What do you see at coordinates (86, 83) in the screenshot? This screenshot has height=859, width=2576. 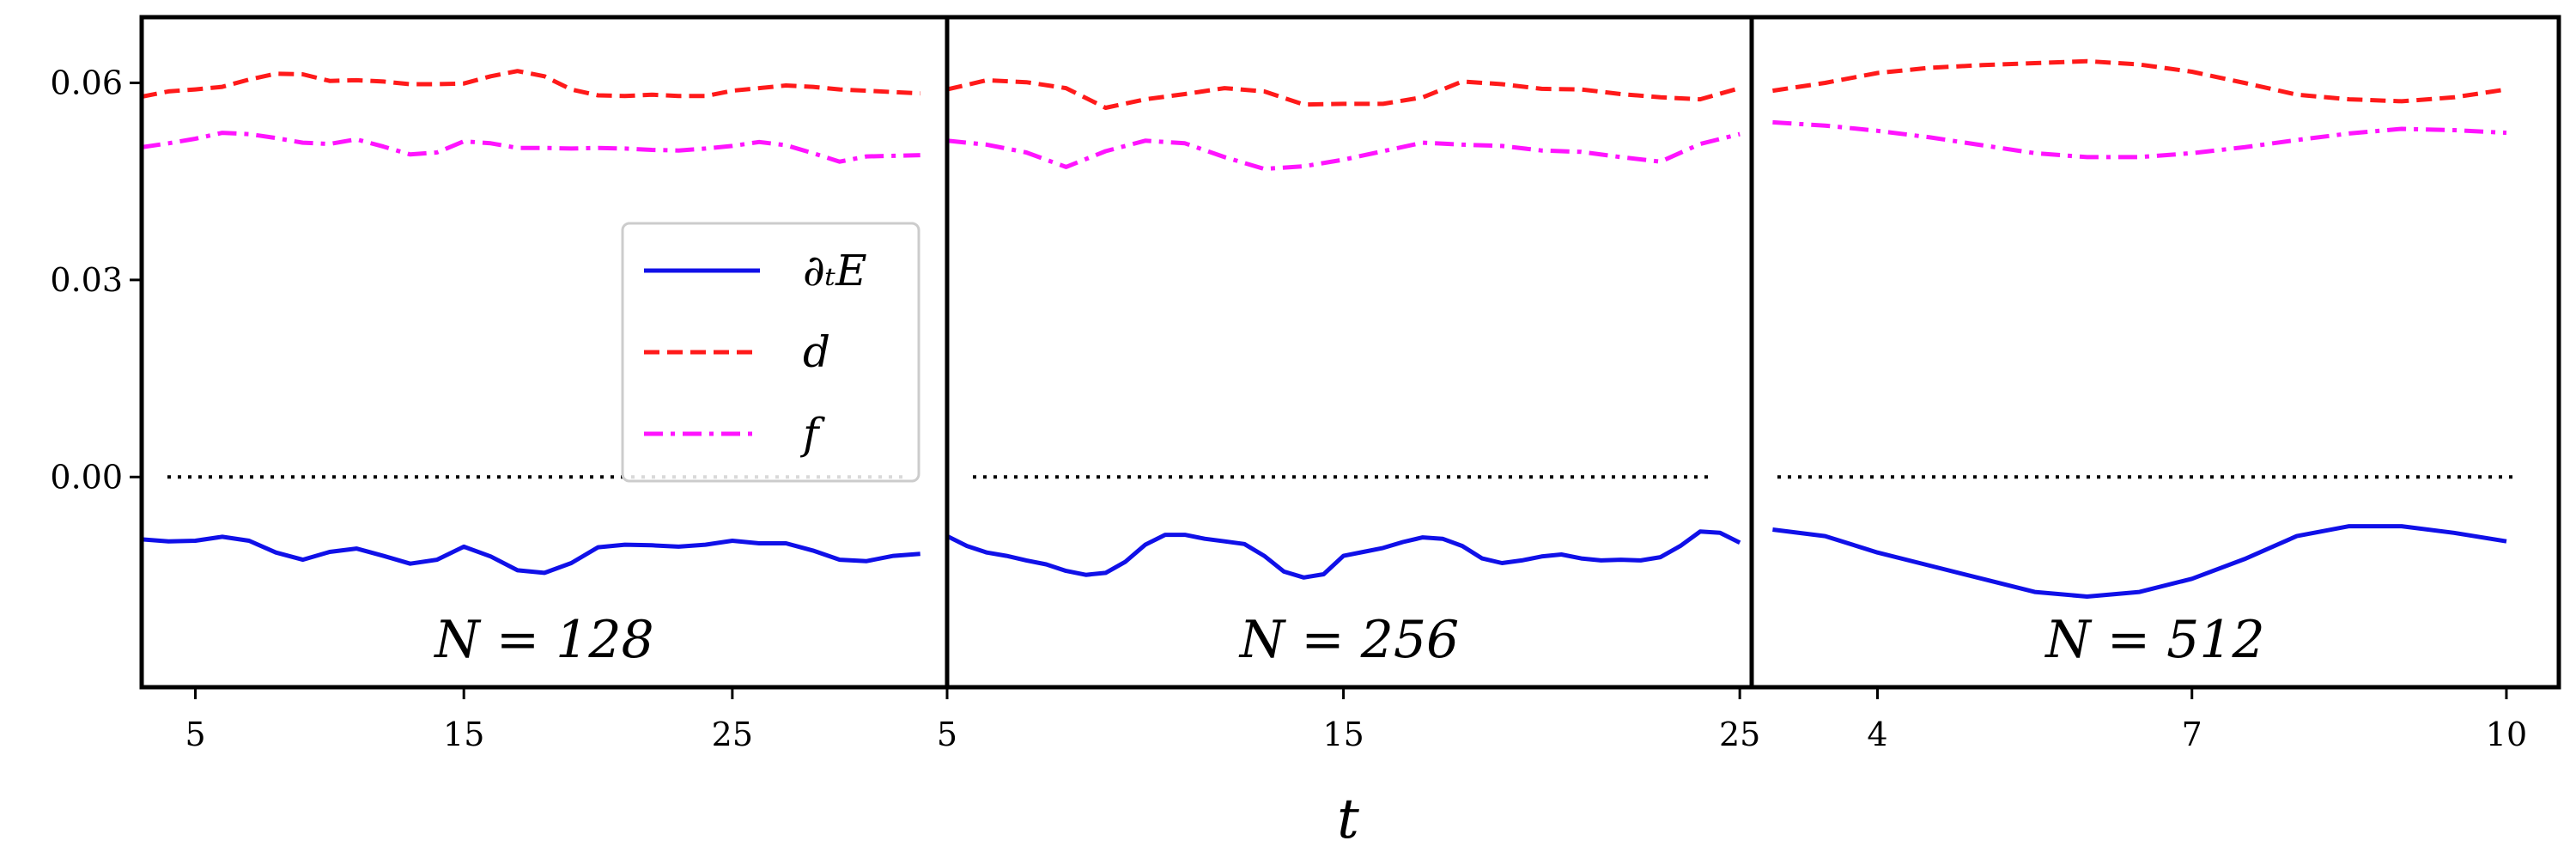 I see `y-tick-label: 0.06` at bounding box center [86, 83].